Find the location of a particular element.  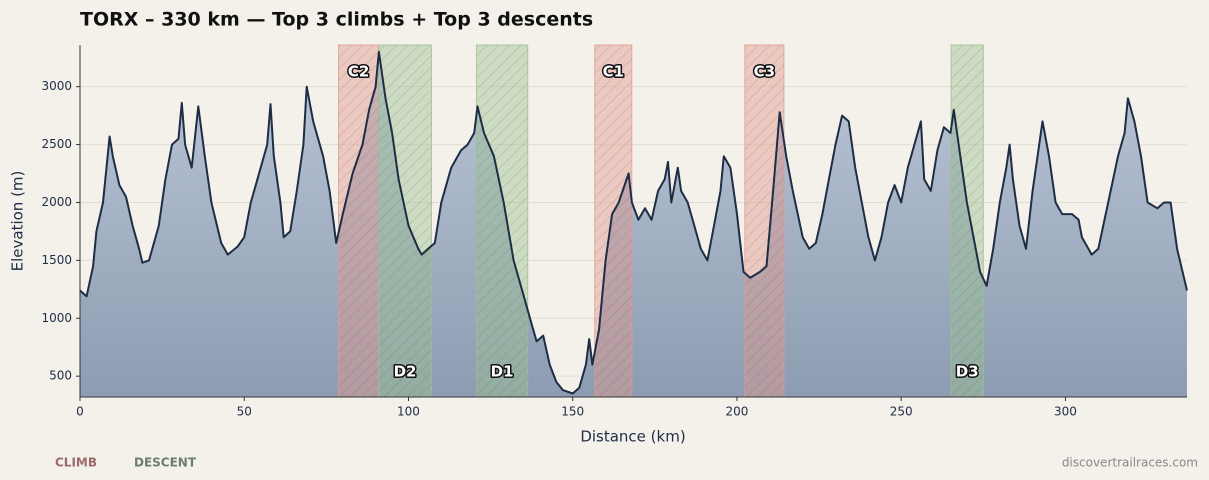

band-label: D2 is located at coordinates (405, 372).